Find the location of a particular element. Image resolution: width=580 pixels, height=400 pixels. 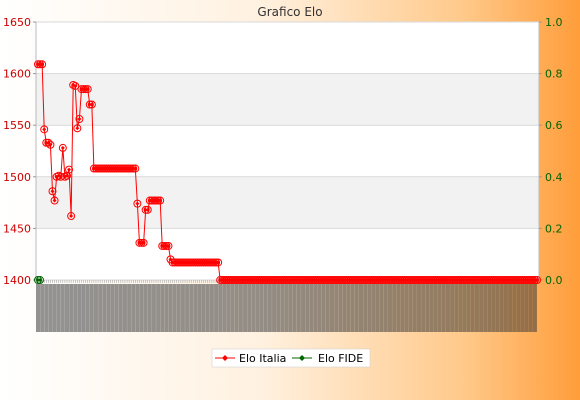

y-tick-label: 1600 is located at coordinates (17, 74).